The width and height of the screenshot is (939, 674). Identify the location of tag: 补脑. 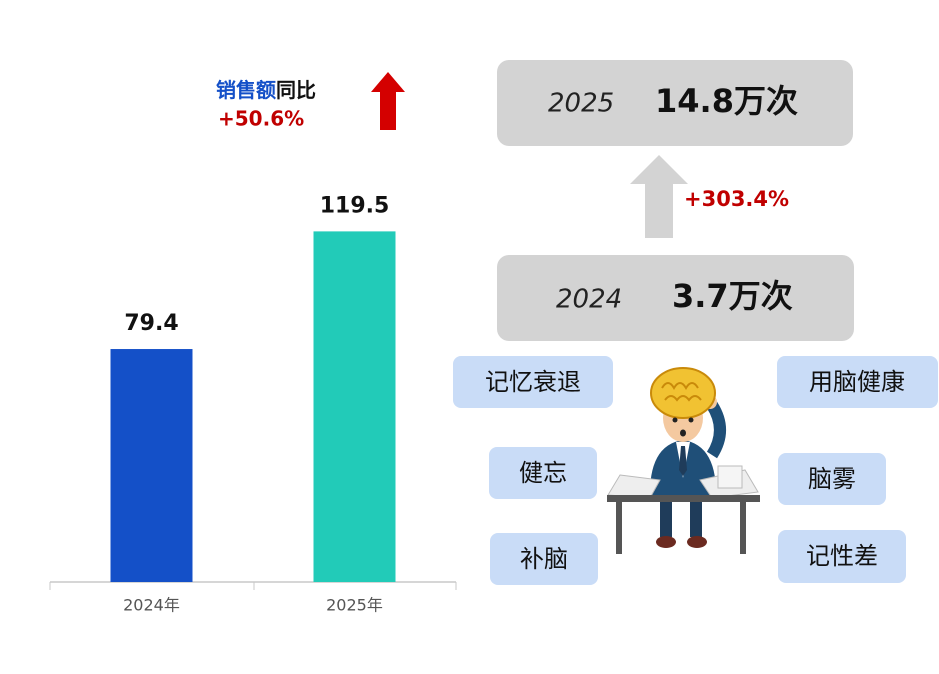
(544, 559).